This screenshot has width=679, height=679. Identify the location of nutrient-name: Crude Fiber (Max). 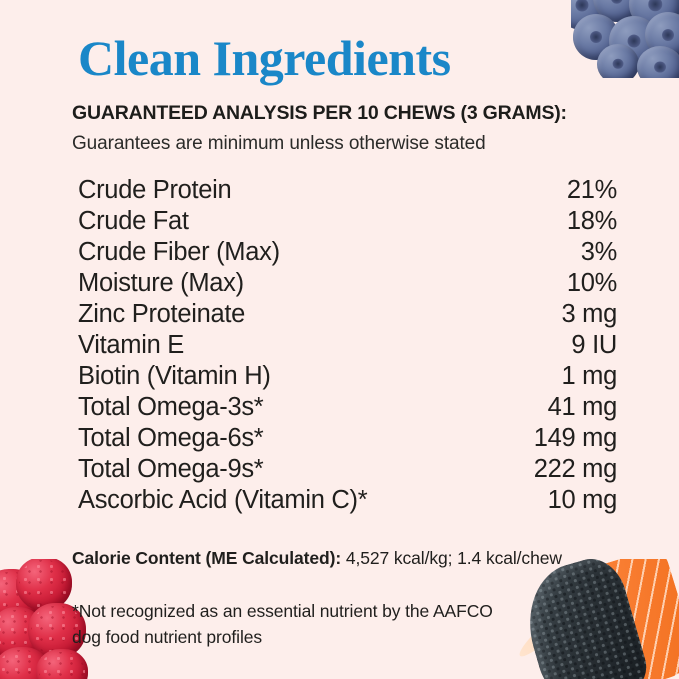
(179, 252).